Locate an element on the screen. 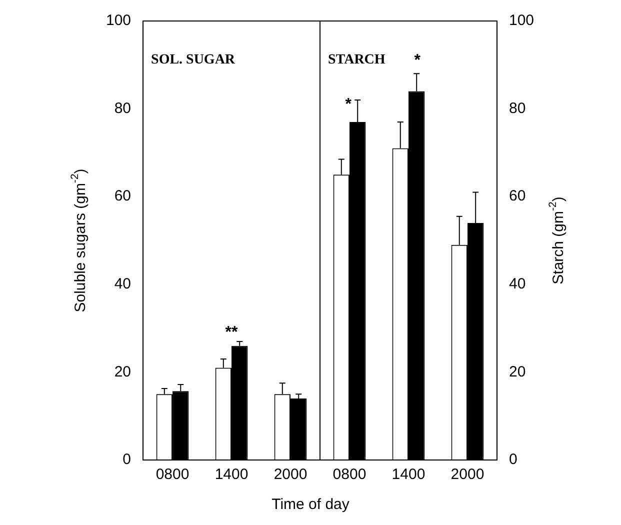  y-axis-title: Starch (gm-2) is located at coordinates (557, 240).